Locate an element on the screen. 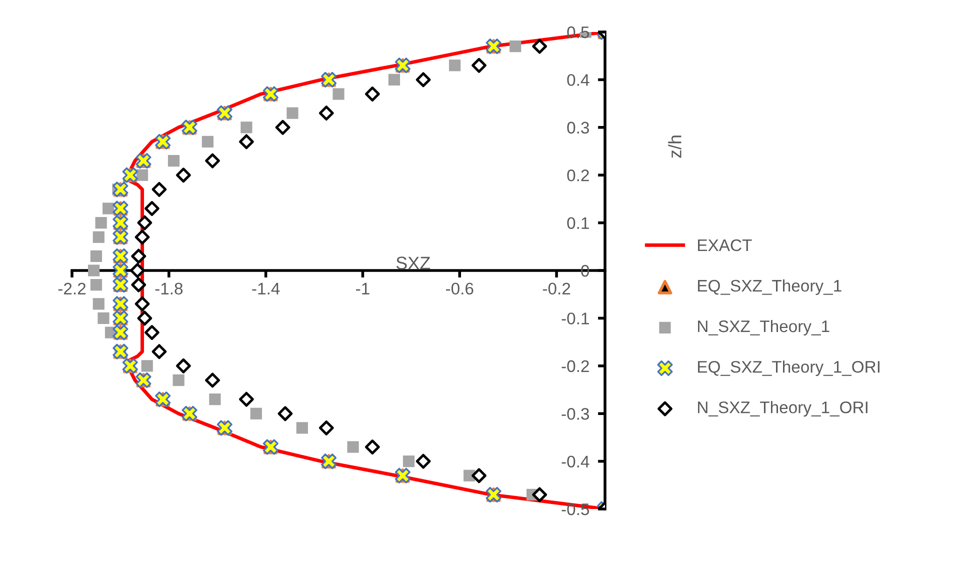 Image resolution: width=964 pixels, height=580 pixels. x-tick-label: -1 is located at coordinates (363, 288).